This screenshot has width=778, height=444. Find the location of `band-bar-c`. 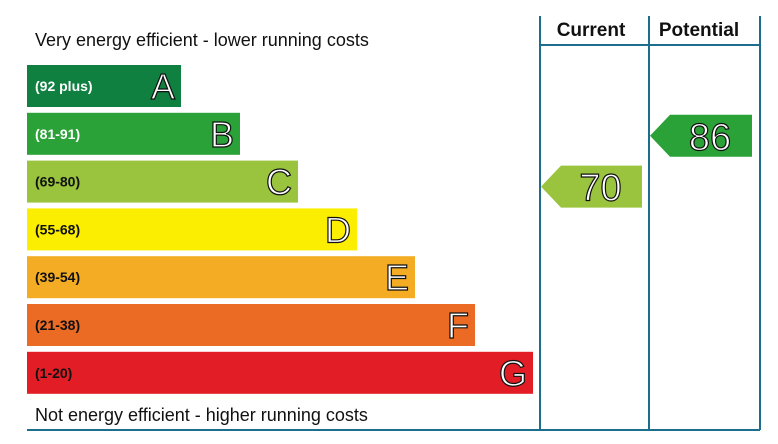

band-bar-c is located at coordinates (162, 181).